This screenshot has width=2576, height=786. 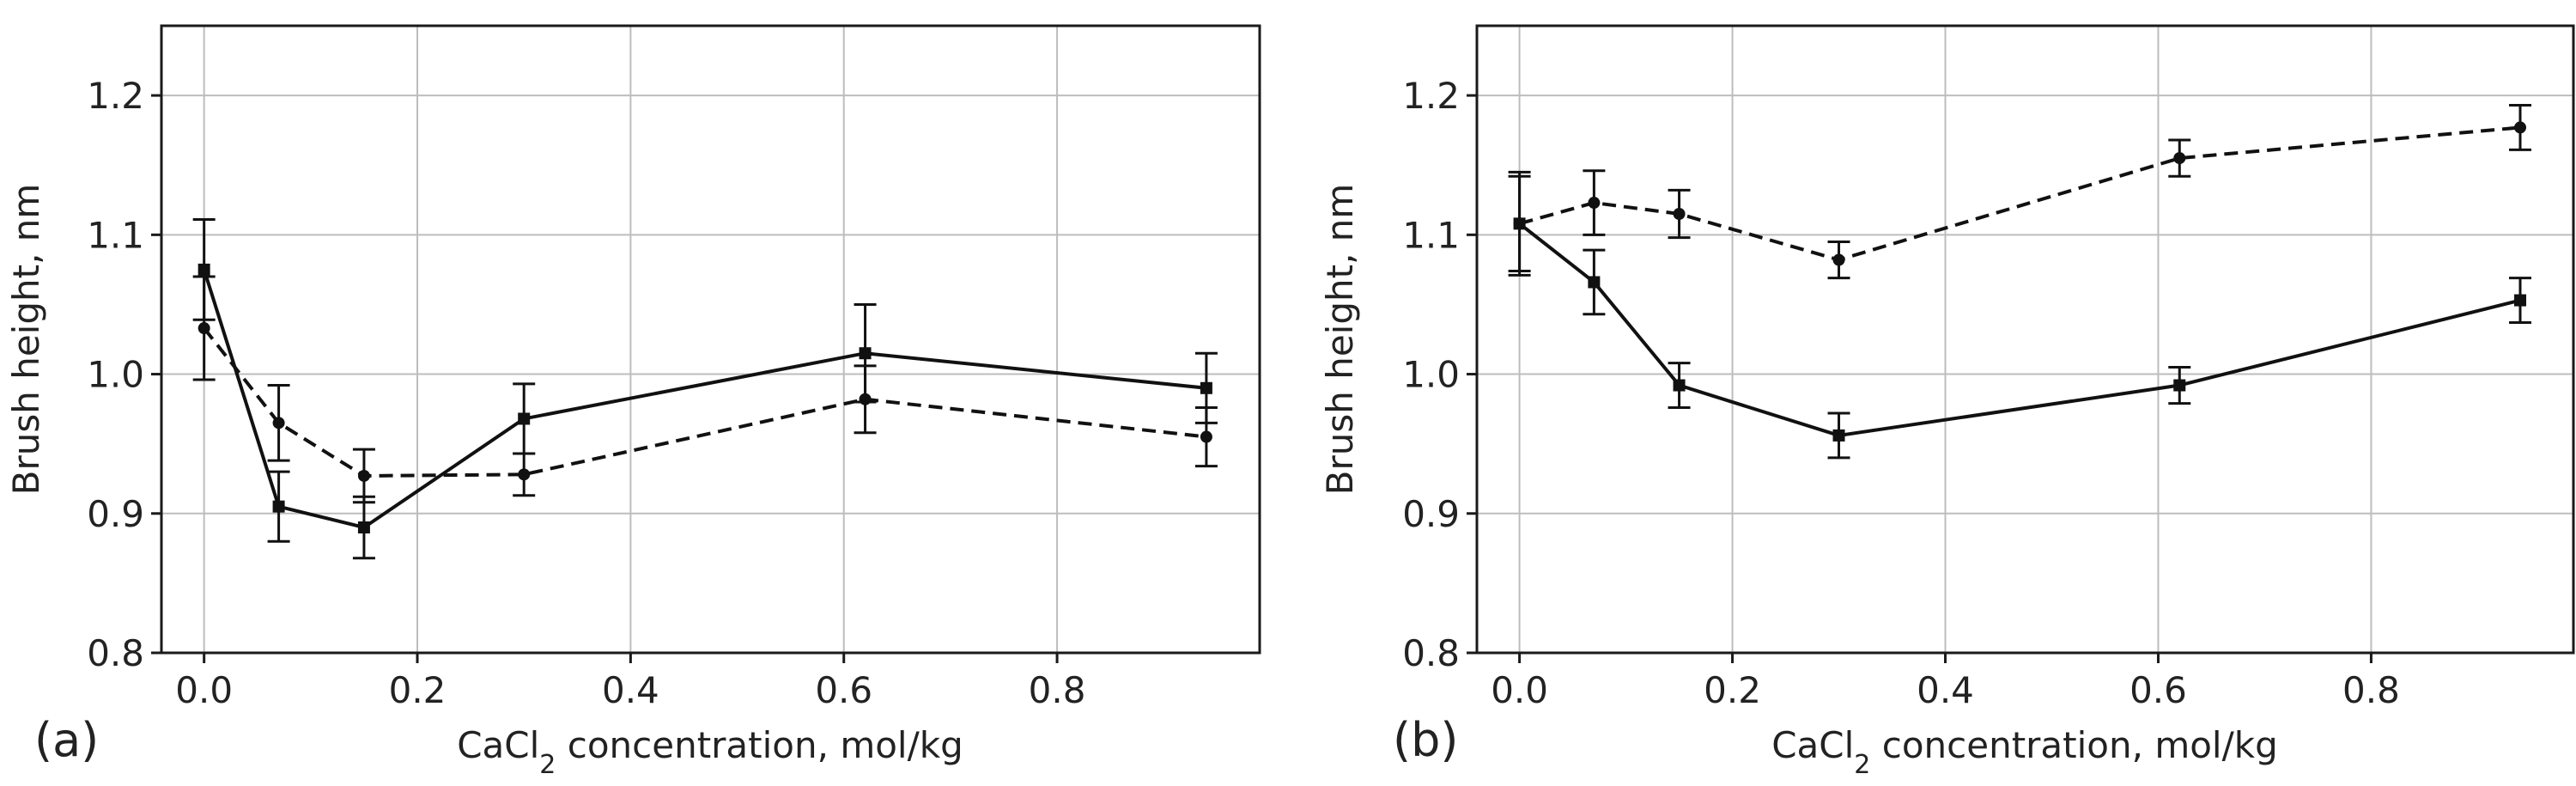 I want to click on series-solid, so click(x=2020, y=315).